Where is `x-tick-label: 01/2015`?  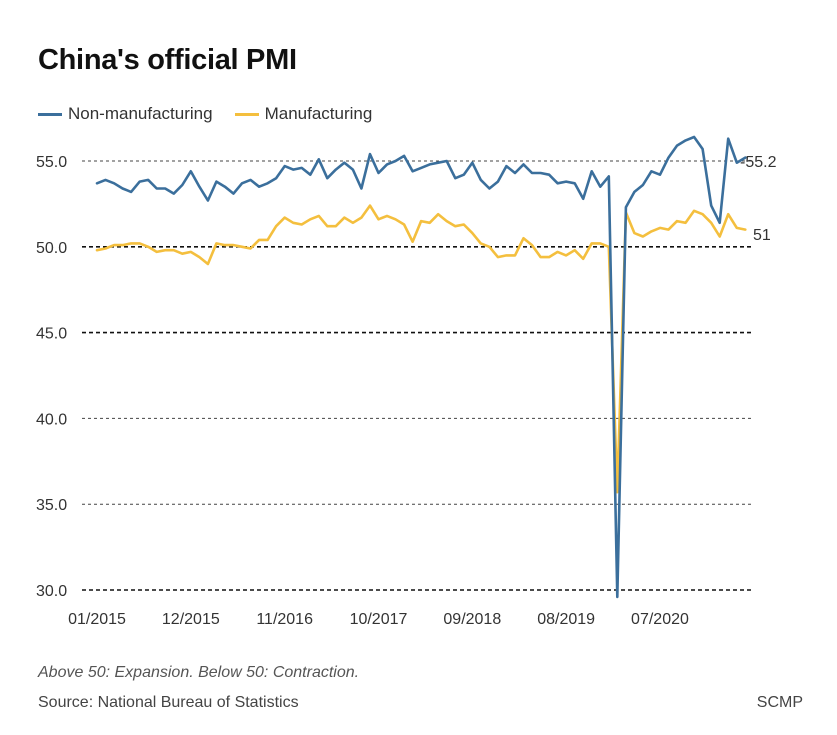 x-tick-label: 01/2015 is located at coordinates (97, 619).